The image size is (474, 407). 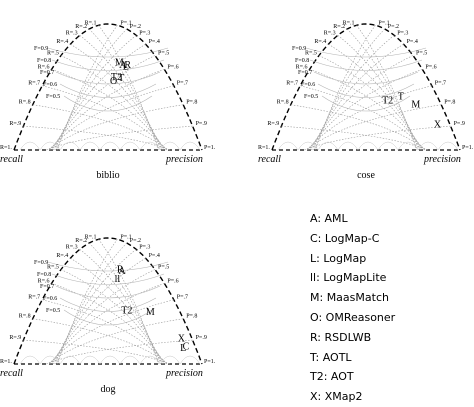 I want to click on point-C: C, so click(x=186, y=346).